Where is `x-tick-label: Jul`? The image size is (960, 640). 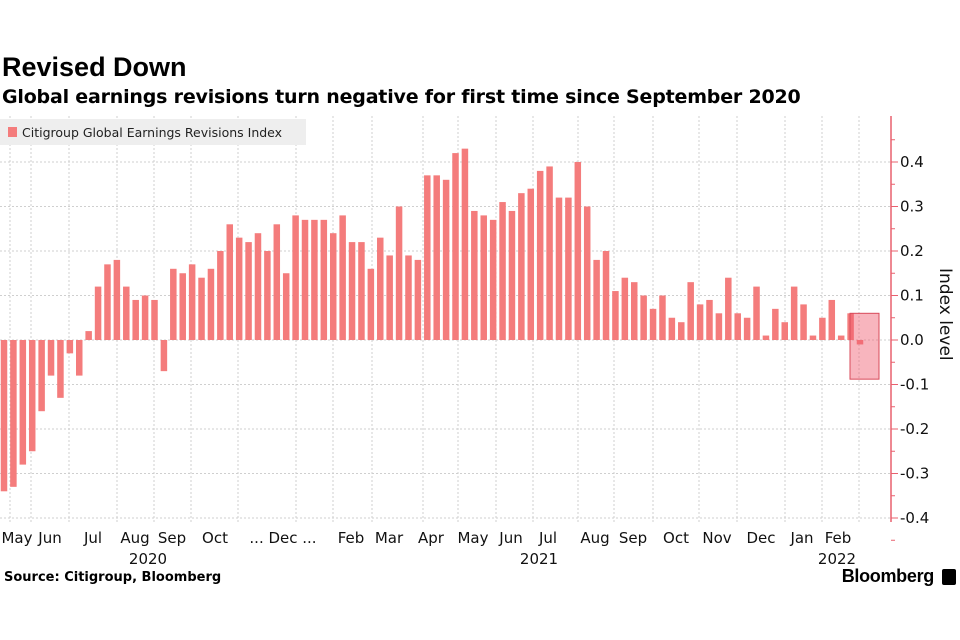 x-tick-label: Jul is located at coordinates (92, 538).